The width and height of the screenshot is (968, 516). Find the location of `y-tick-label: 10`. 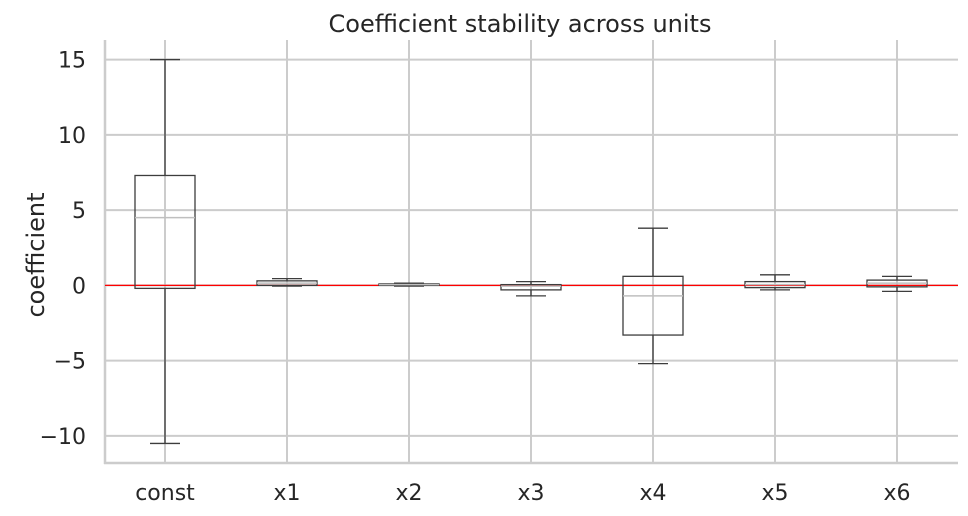

y-tick-label: 10 is located at coordinates (72, 136).